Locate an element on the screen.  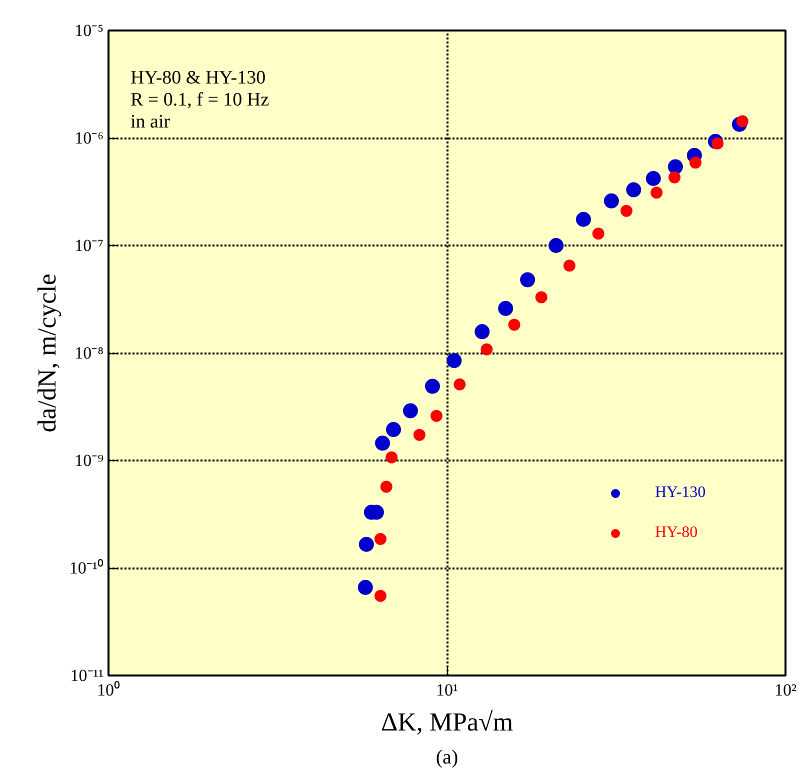
y-tick-label: 10⁻⁹ is located at coordinates (89, 460).